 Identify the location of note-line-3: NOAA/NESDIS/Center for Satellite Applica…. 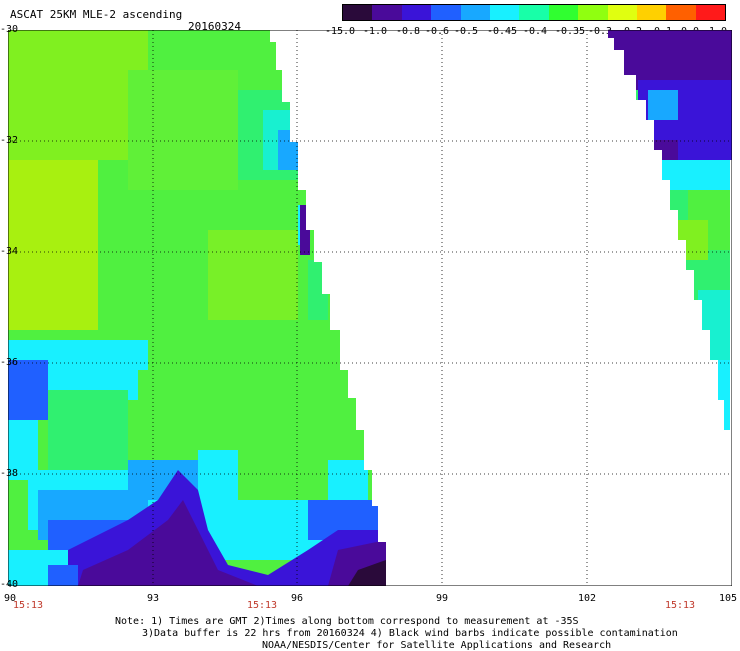
(437, 645).